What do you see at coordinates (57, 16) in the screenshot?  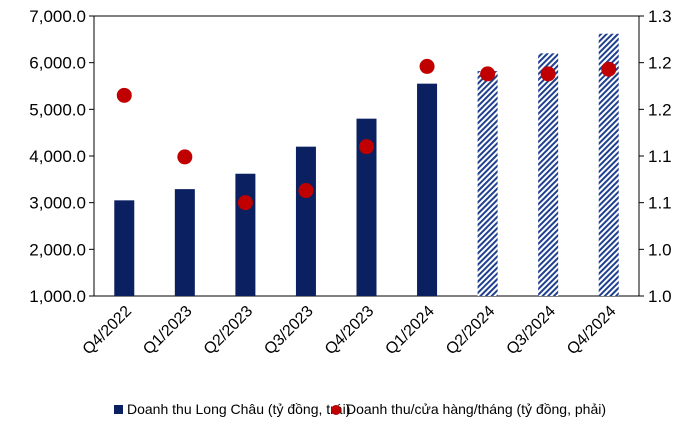 I see `left-tick-label: 7,000.0` at bounding box center [57, 16].